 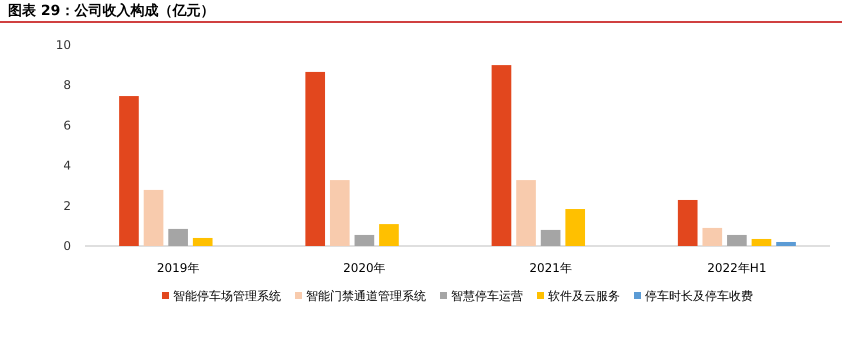 What do you see at coordinates (178, 268) in the screenshot?
I see `x-tick-label: 2019年` at bounding box center [178, 268].